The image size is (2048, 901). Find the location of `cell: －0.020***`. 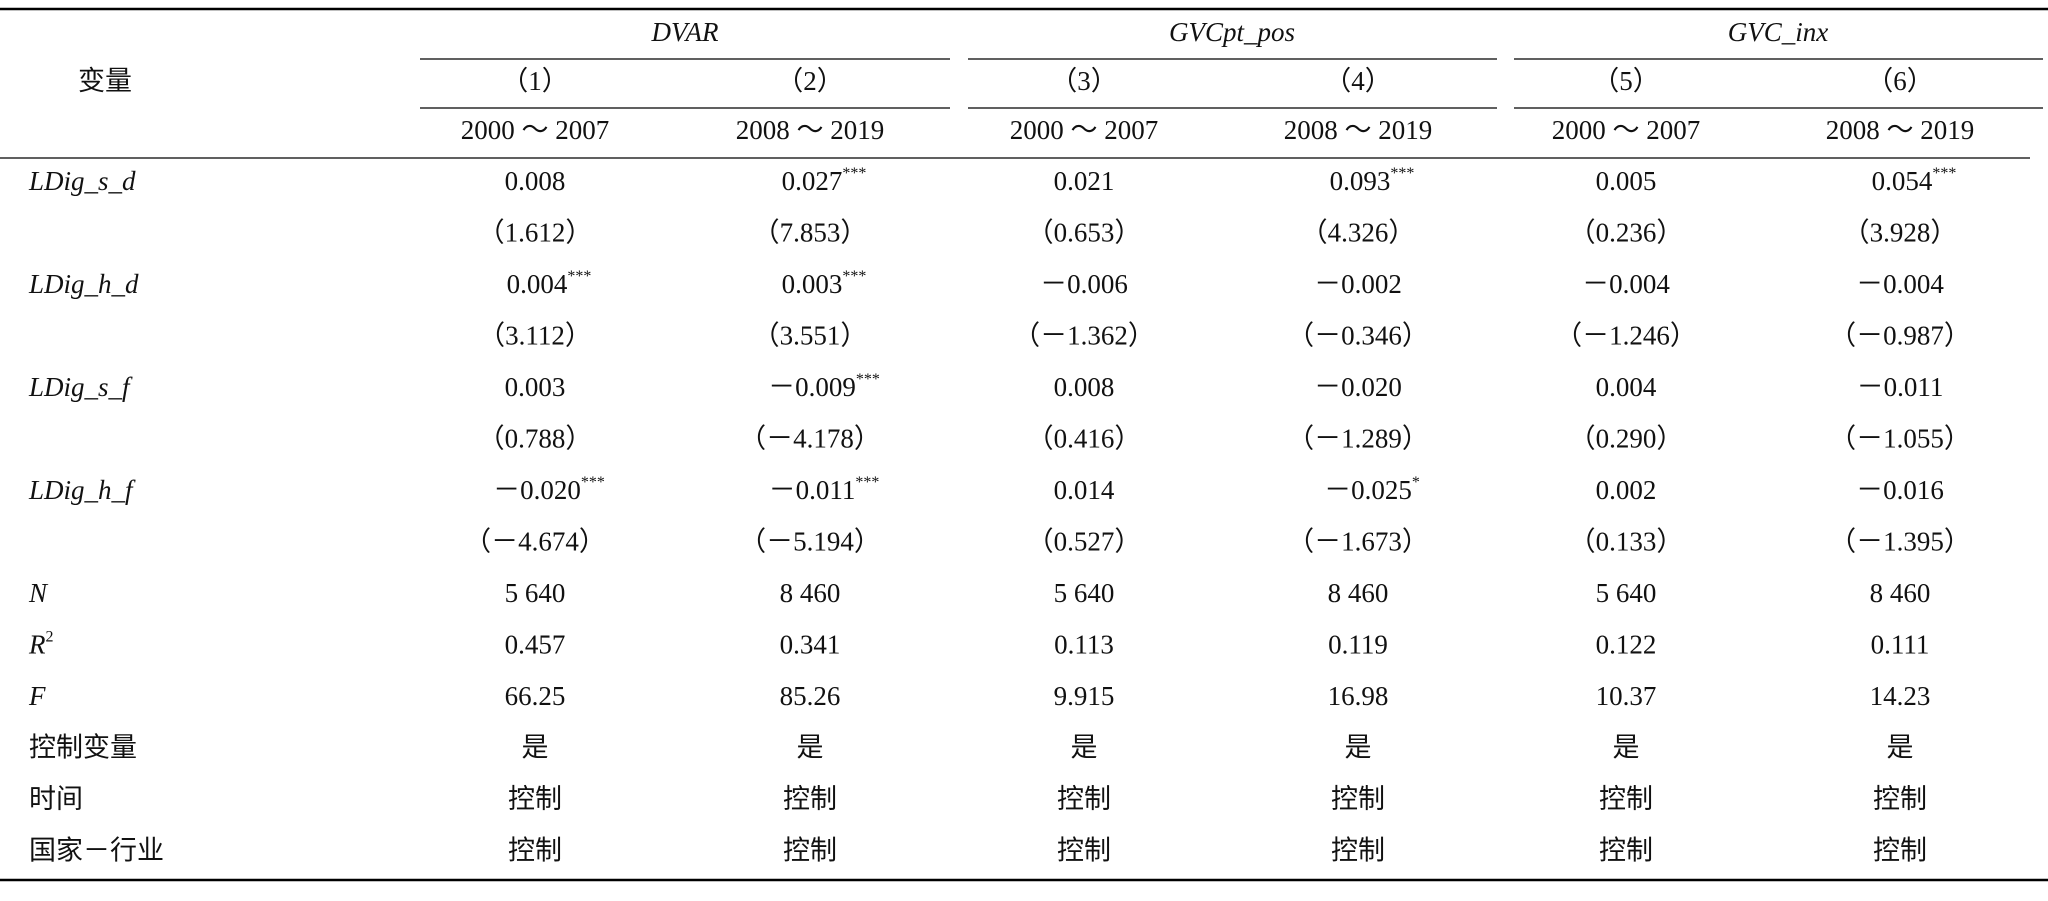

cell: －0.020*** is located at coordinates (549, 490).